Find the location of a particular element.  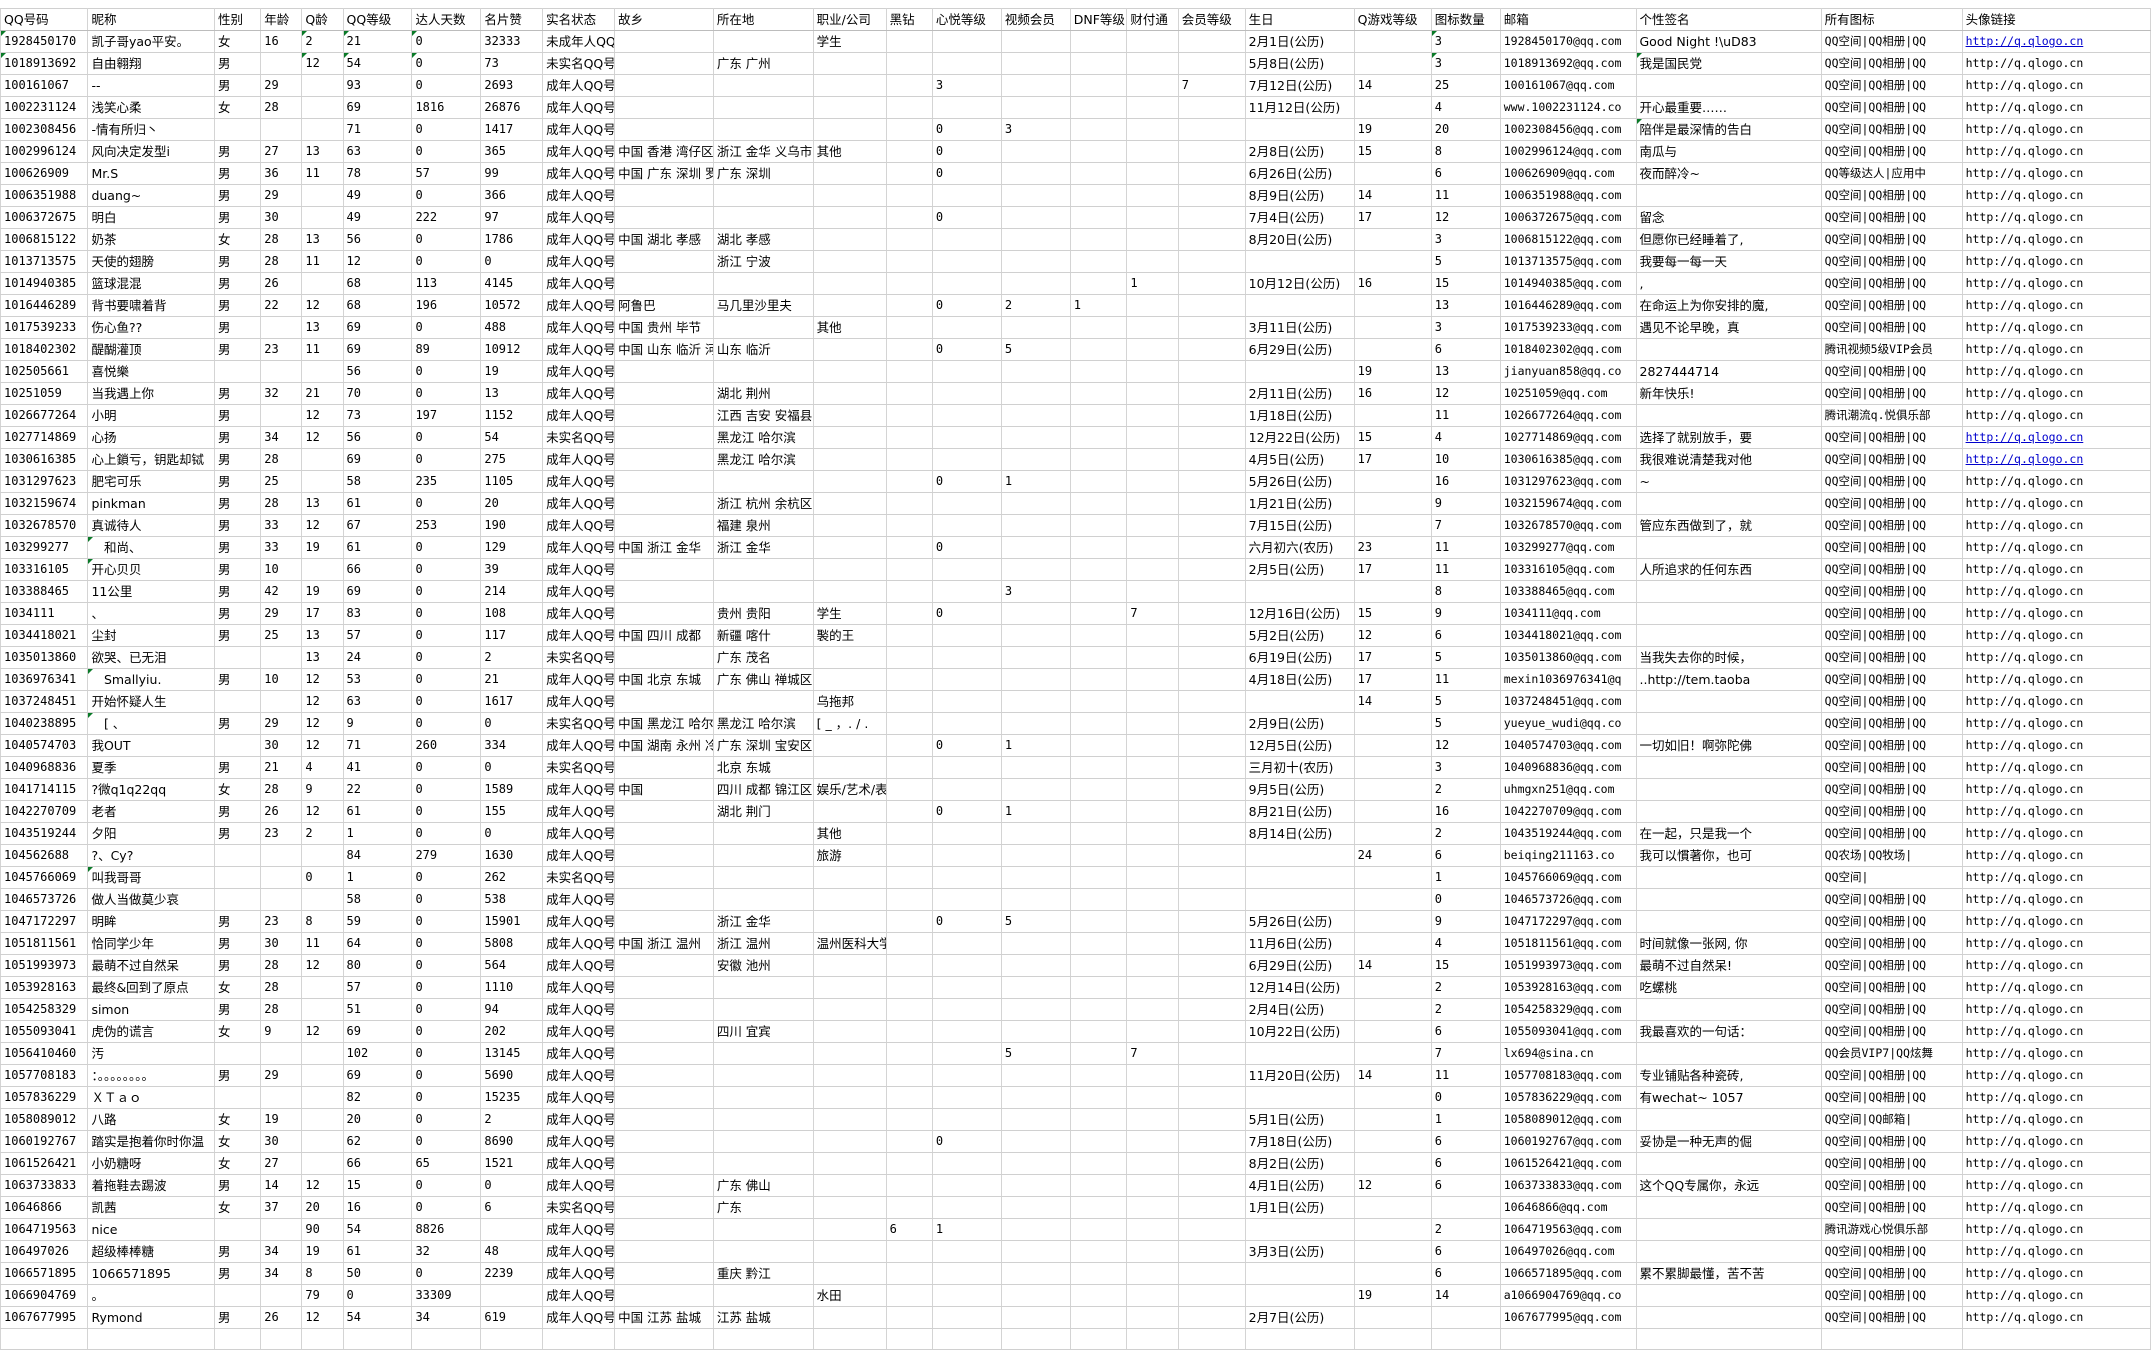

cell-age: 32 is located at coordinates (281, 393).